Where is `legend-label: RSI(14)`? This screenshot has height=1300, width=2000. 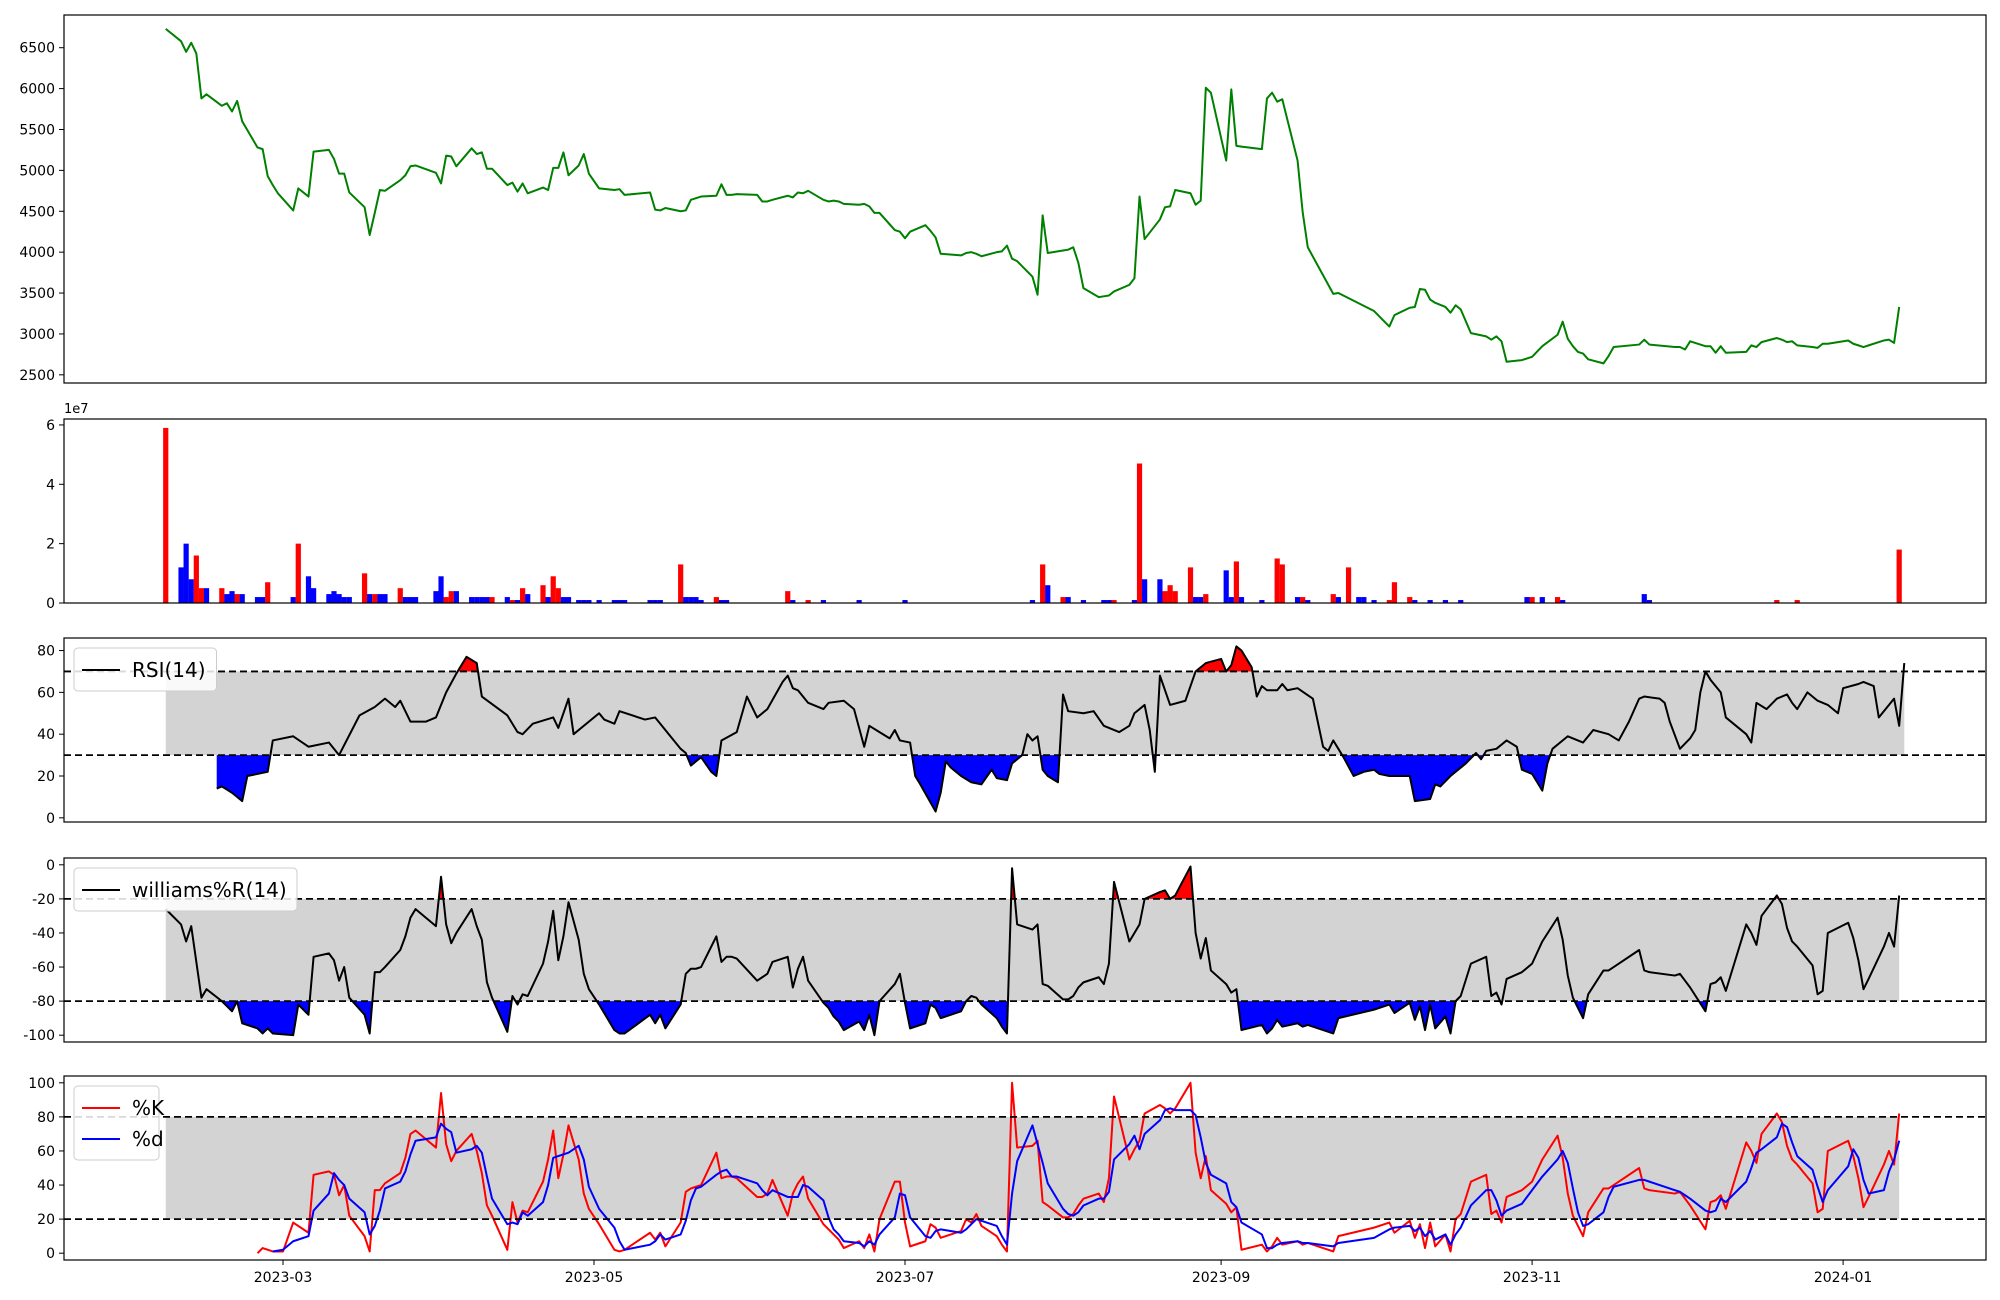
legend-label: RSI(14) is located at coordinates (169, 670).